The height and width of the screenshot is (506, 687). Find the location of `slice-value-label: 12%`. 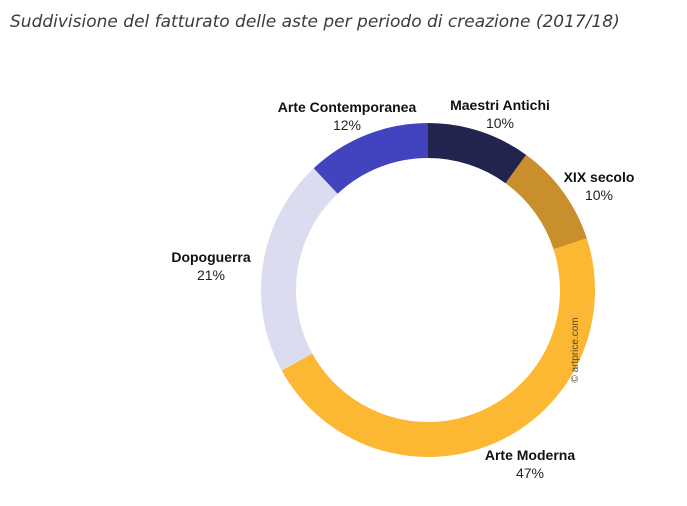

slice-value-label: 12% is located at coordinates (347, 125).